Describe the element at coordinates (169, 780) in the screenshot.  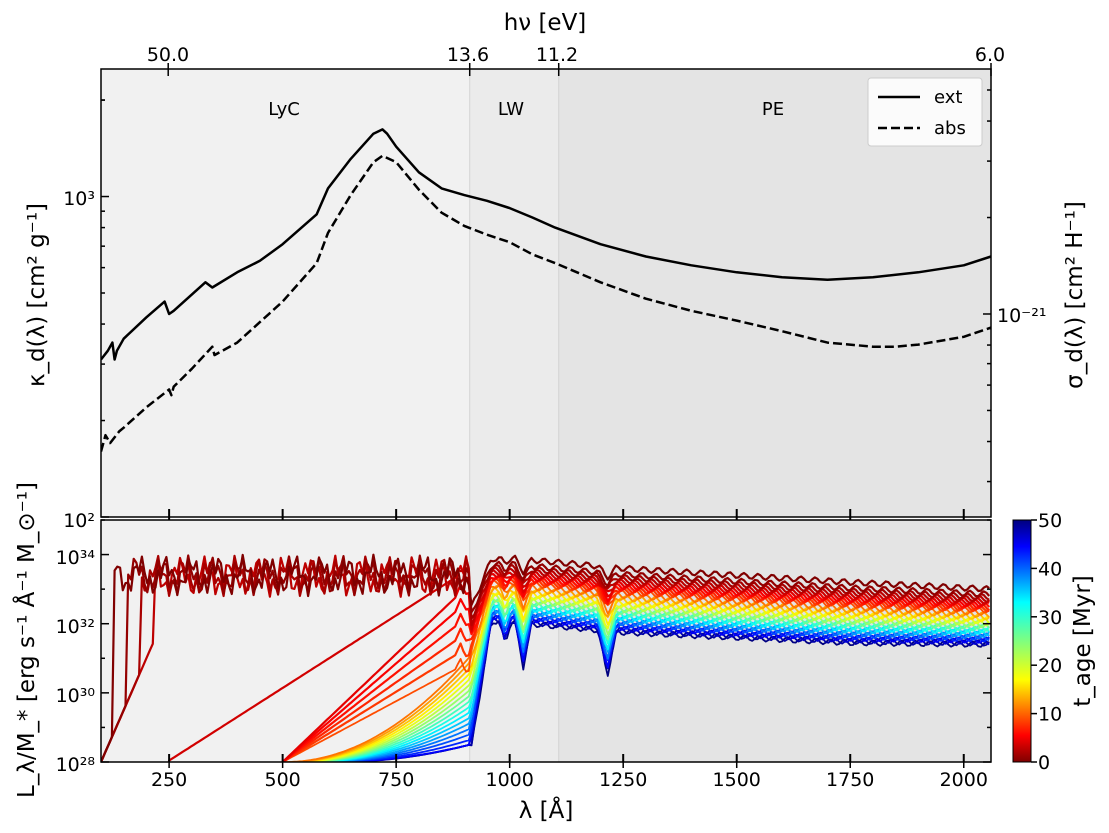
I see `x-tick-label: 250` at that location.